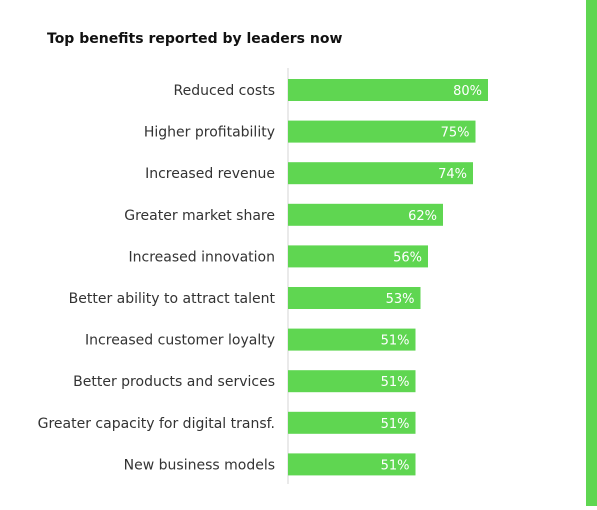 The image size is (597, 510). Describe the element at coordinates (422, 216) in the screenshot. I see `bar-value-label: 62%` at that location.